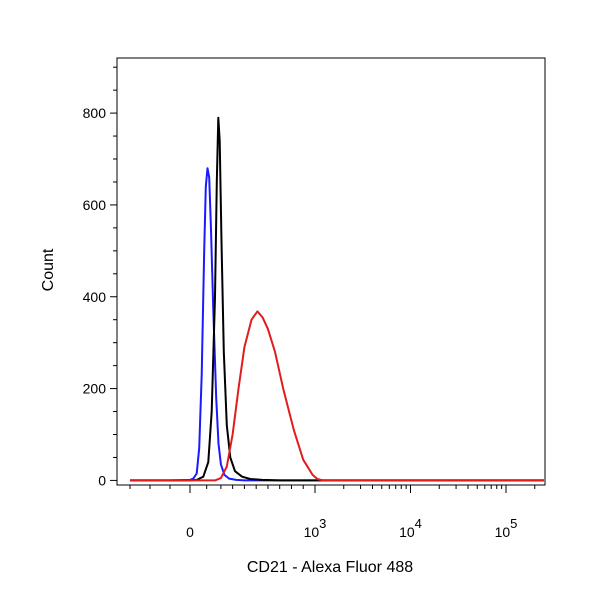 The width and height of the screenshot is (600, 600). What do you see at coordinates (506, 528) in the screenshot?
I see `x-tick-label: 10⁵` at bounding box center [506, 528].